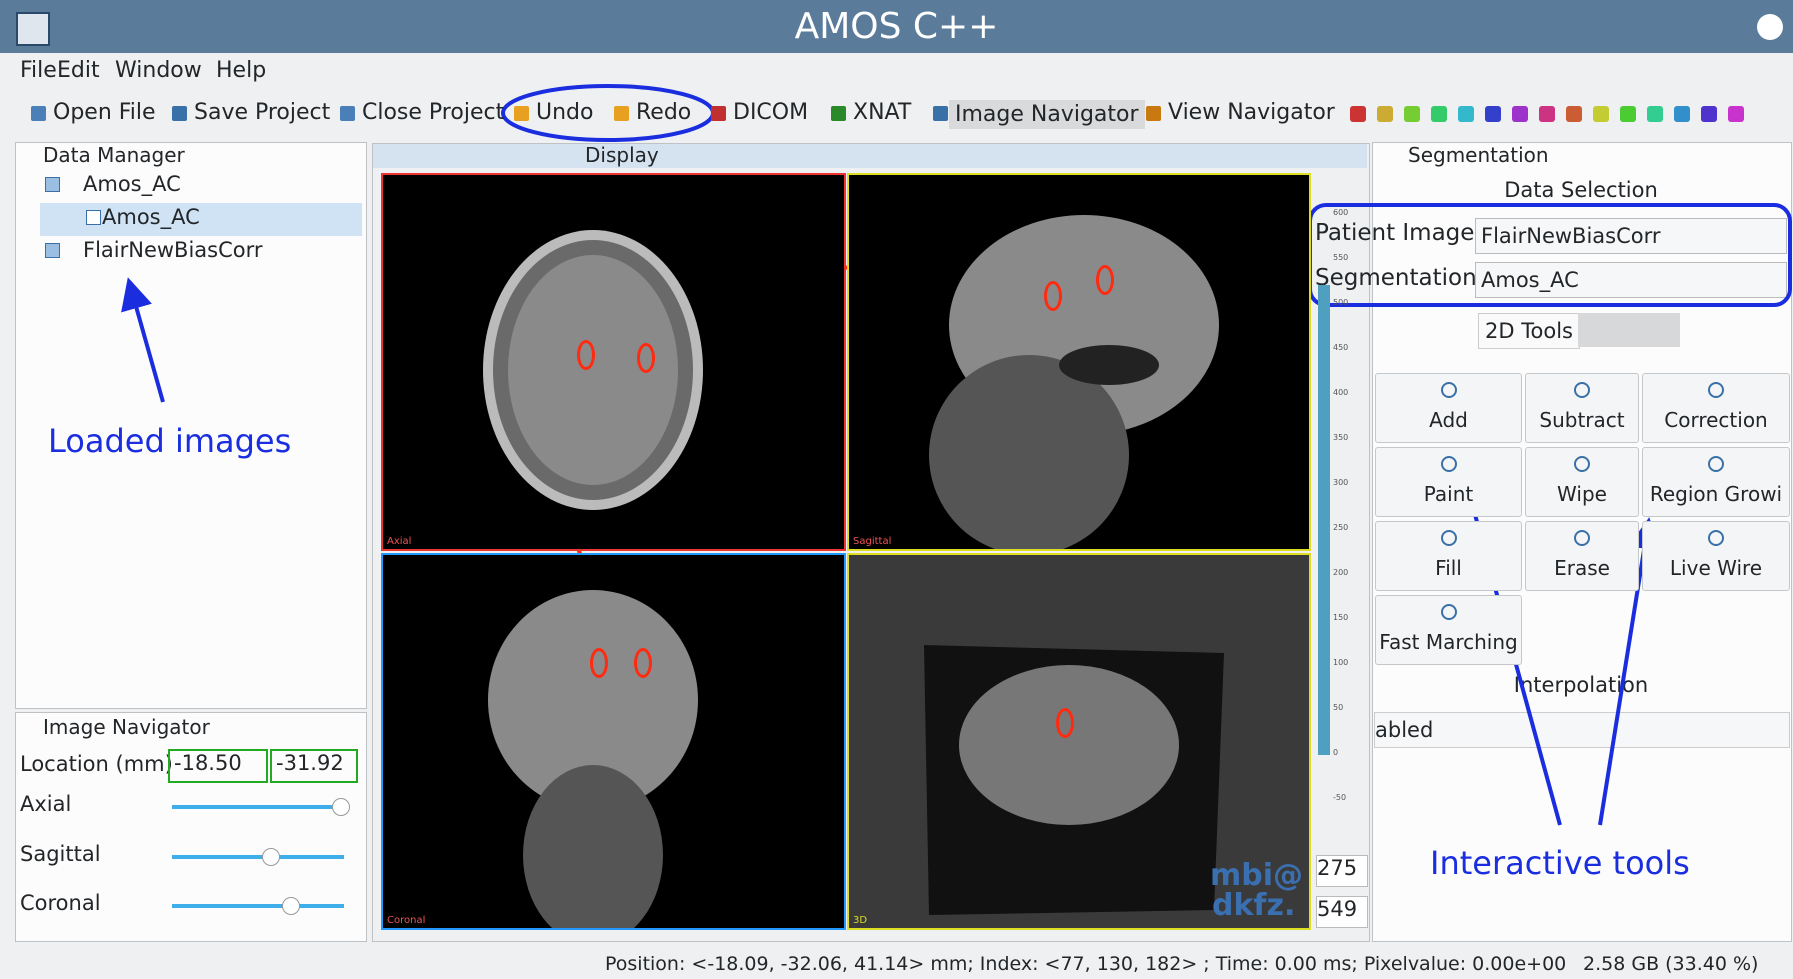  What do you see at coordinates (46, 804) in the screenshot?
I see `slider-label: Axial` at bounding box center [46, 804].